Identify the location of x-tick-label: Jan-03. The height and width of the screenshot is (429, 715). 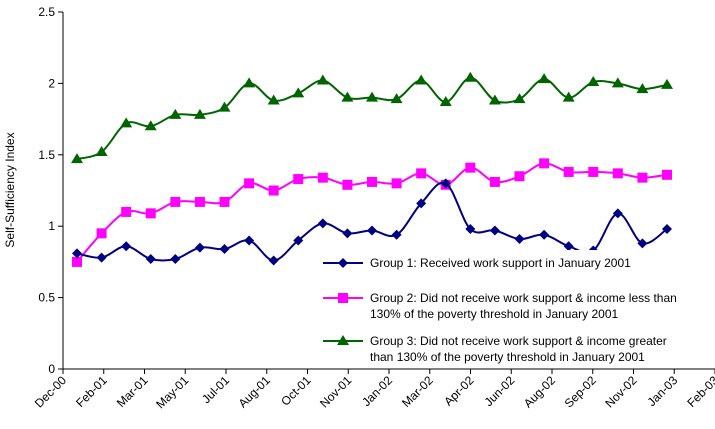
(663, 391).